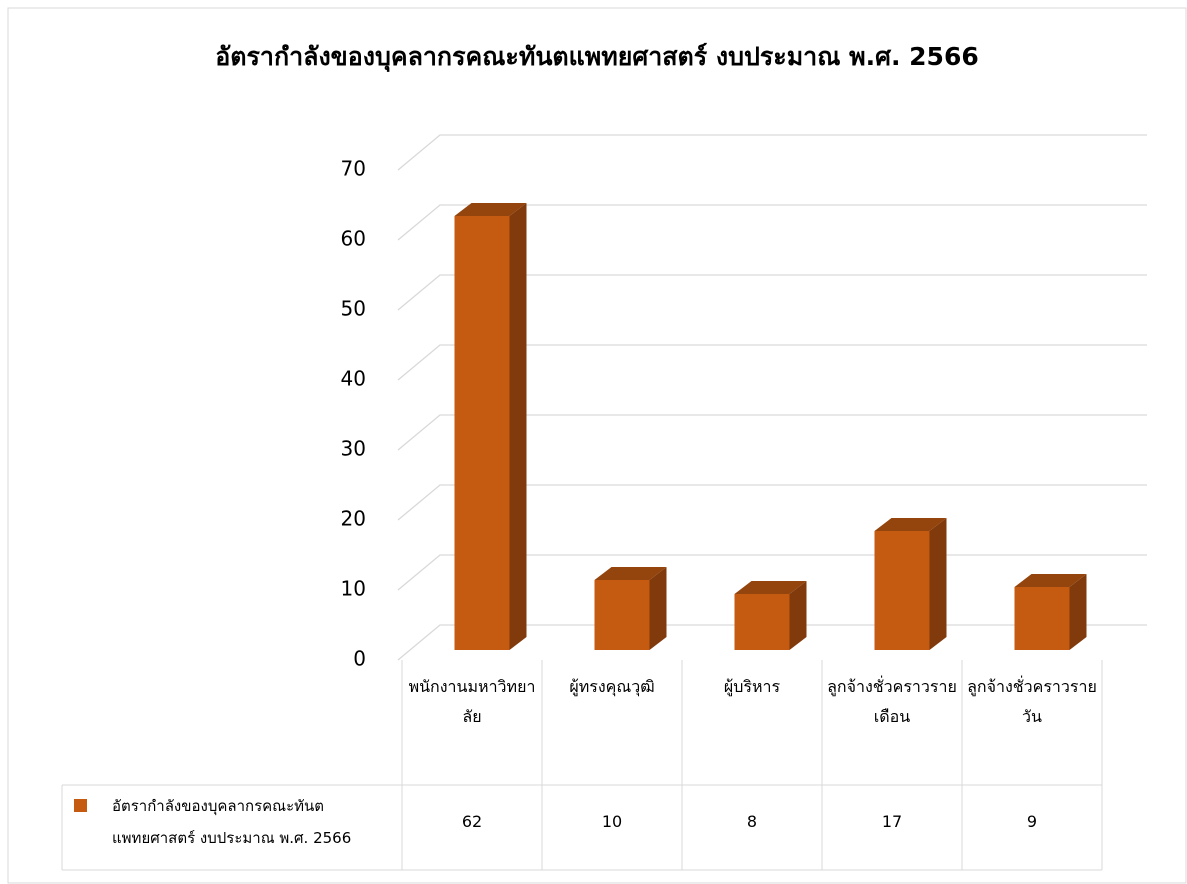 This screenshot has height=884, width=1187. What do you see at coordinates (353, 449) in the screenshot?
I see `y-tick-label: 30` at bounding box center [353, 449].